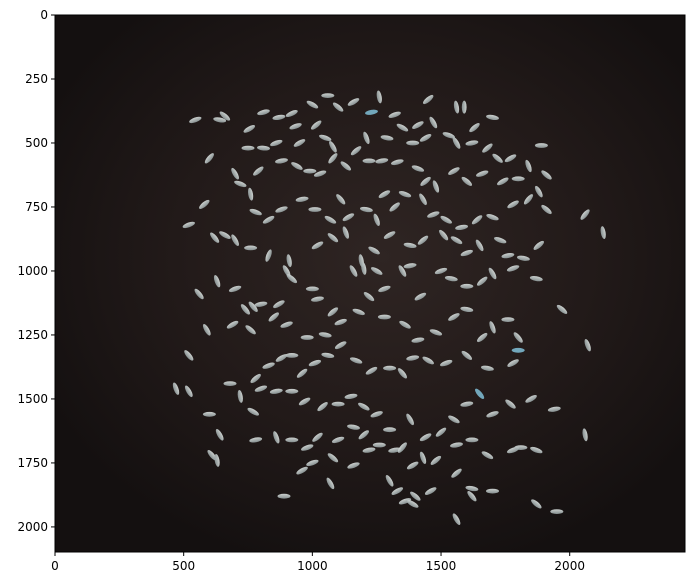 The width and height of the screenshot is (693, 588). I want to click on x-axis: 0 500 1000 1500 2000, so click(318, 562).